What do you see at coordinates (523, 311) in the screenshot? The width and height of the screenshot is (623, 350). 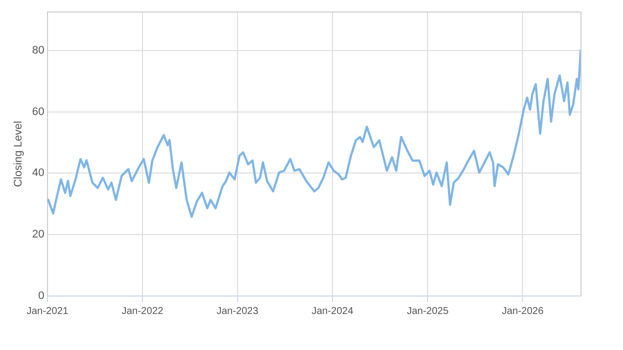 I see `x-tick-label: Jan-2026` at bounding box center [523, 311].